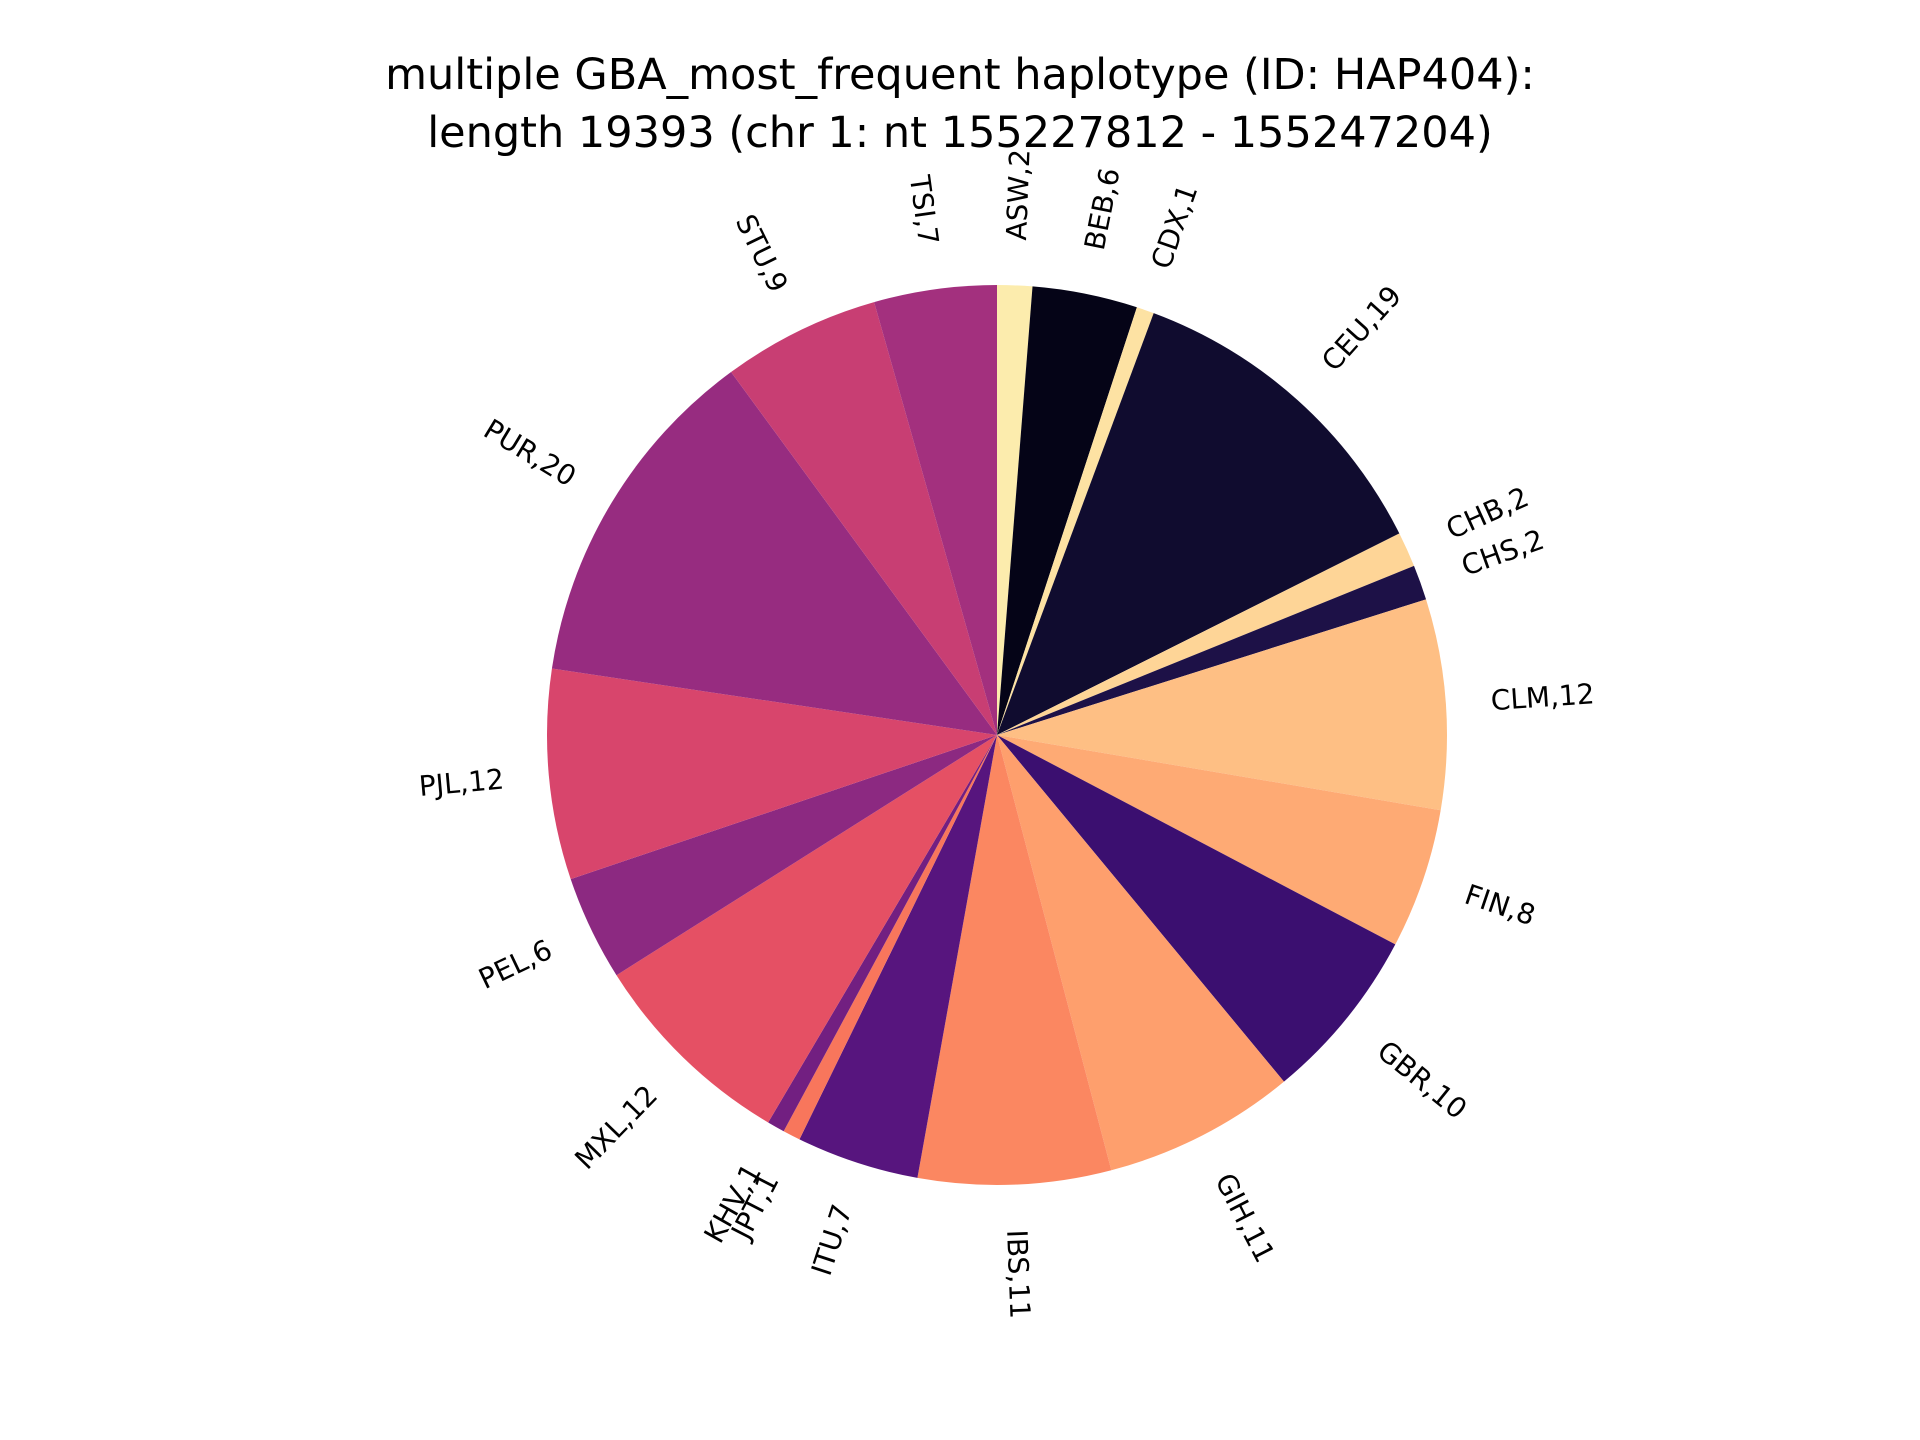 The image size is (1920, 1440). I want to click on pie-slice-pur, so click(774, 553).